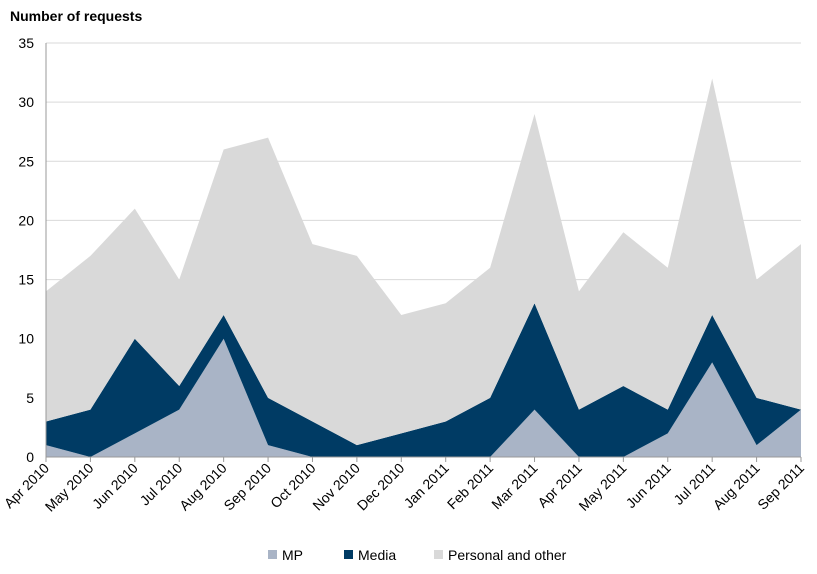 The height and width of the screenshot is (574, 817). I want to click on x-tick-label: May 2011, so click(602, 487).